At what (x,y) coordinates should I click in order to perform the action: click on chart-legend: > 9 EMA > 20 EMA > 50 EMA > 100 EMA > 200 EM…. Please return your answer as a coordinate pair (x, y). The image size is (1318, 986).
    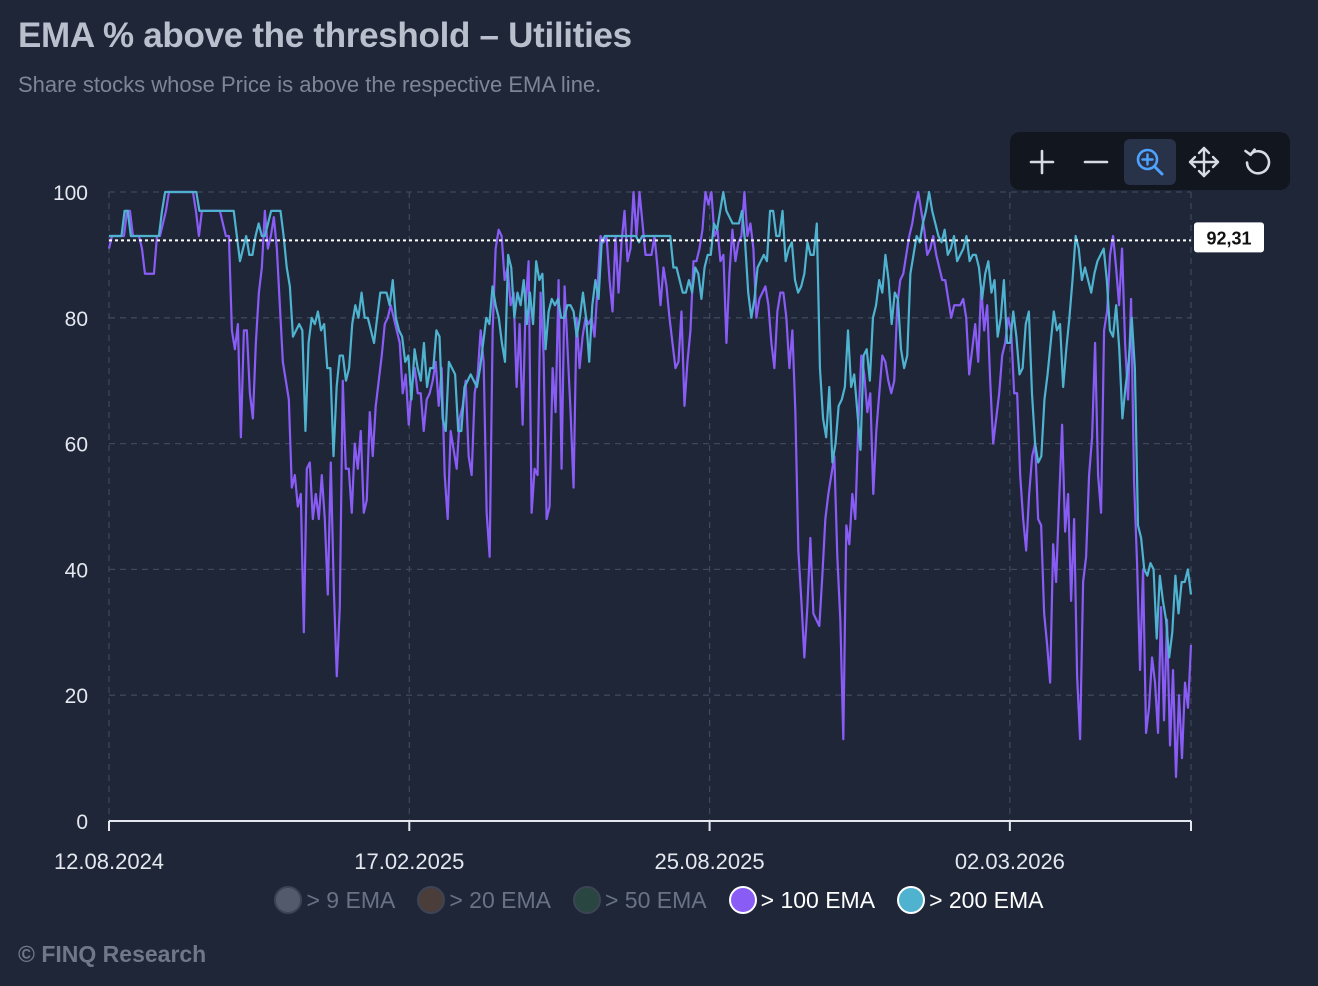
    Looking at the image, I should click on (659, 900).